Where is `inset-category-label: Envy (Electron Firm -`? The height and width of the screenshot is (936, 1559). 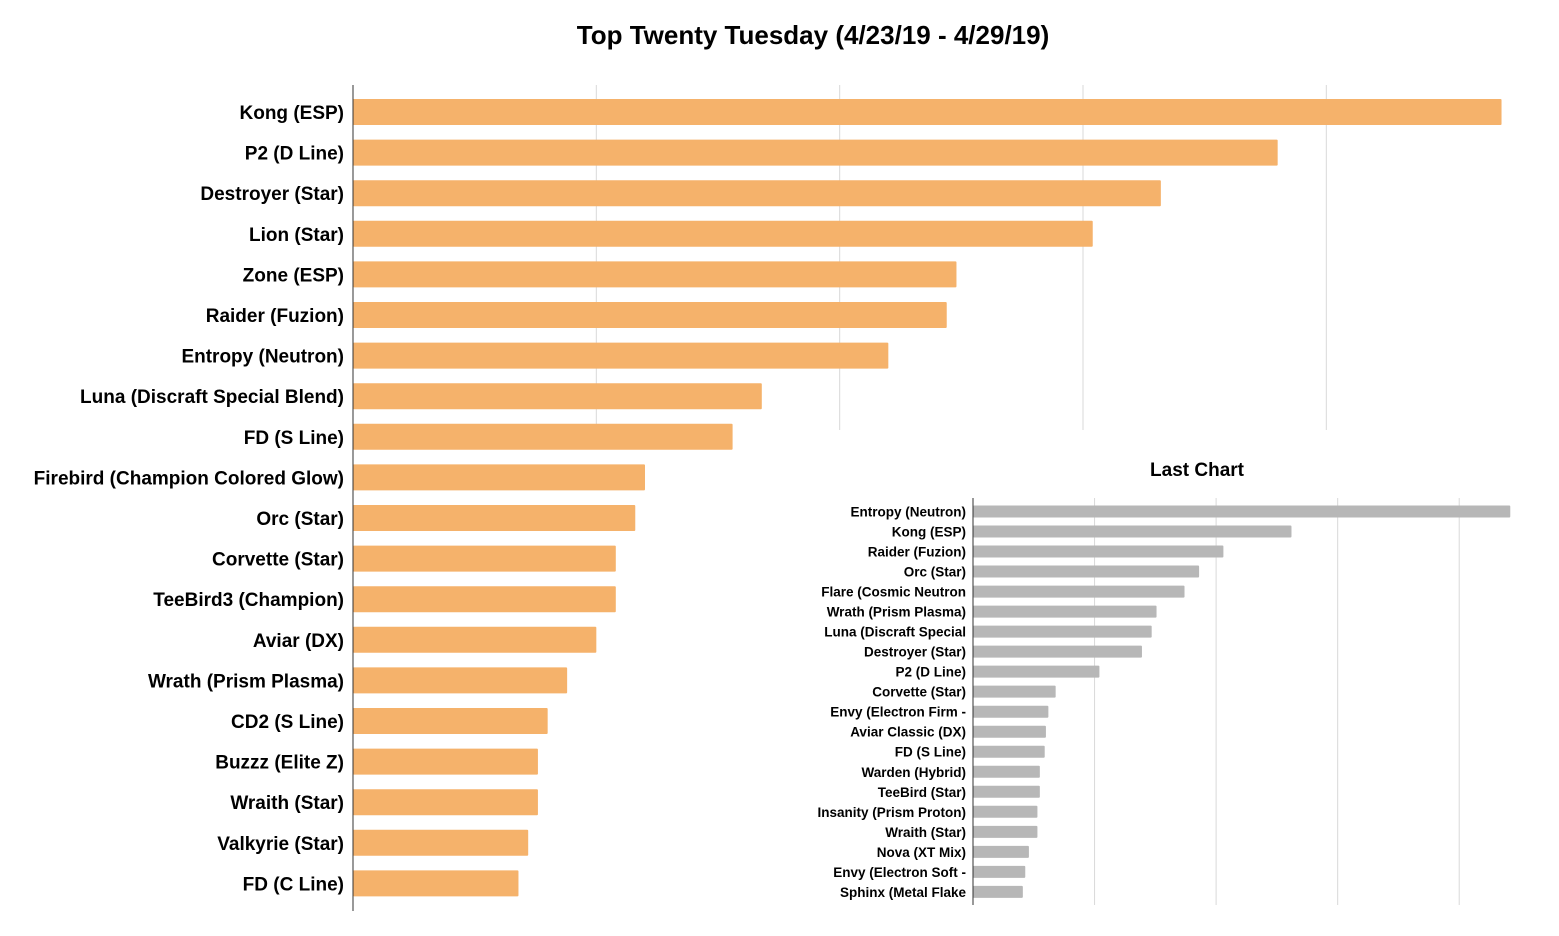
inset-category-label: Envy (Electron Firm - is located at coordinates (898, 712).